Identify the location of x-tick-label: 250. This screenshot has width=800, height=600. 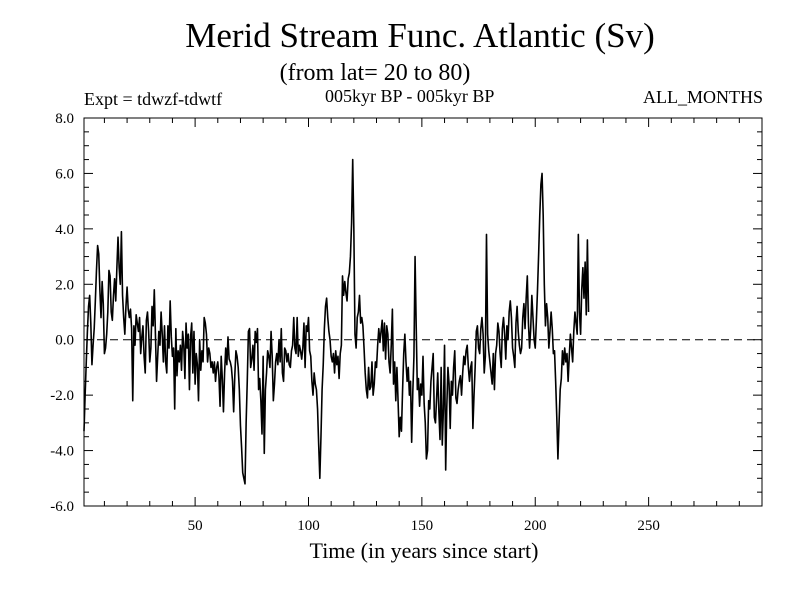
(648, 526).